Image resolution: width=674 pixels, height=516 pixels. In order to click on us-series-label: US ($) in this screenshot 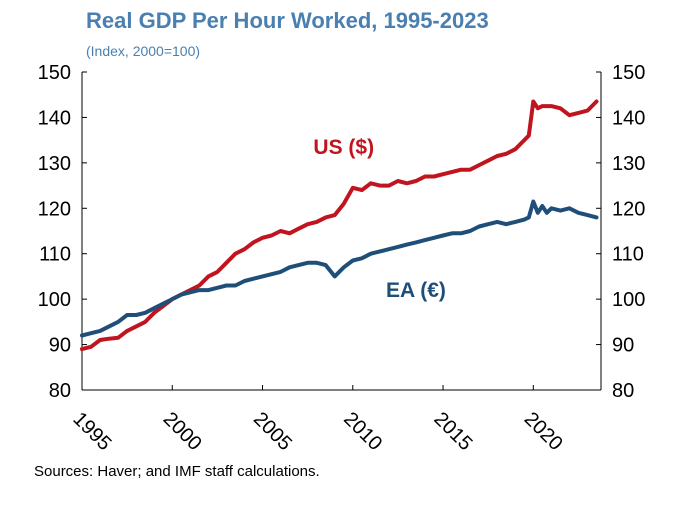, I will do `click(343, 147)`.